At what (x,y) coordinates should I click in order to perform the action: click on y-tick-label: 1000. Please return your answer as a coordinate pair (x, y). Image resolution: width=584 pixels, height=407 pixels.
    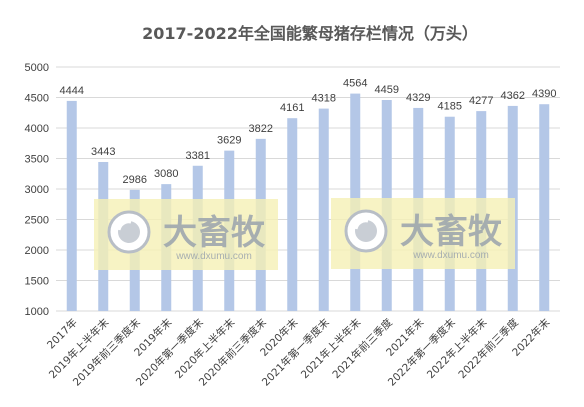
    Looking at the image, I should click on (37, 312).